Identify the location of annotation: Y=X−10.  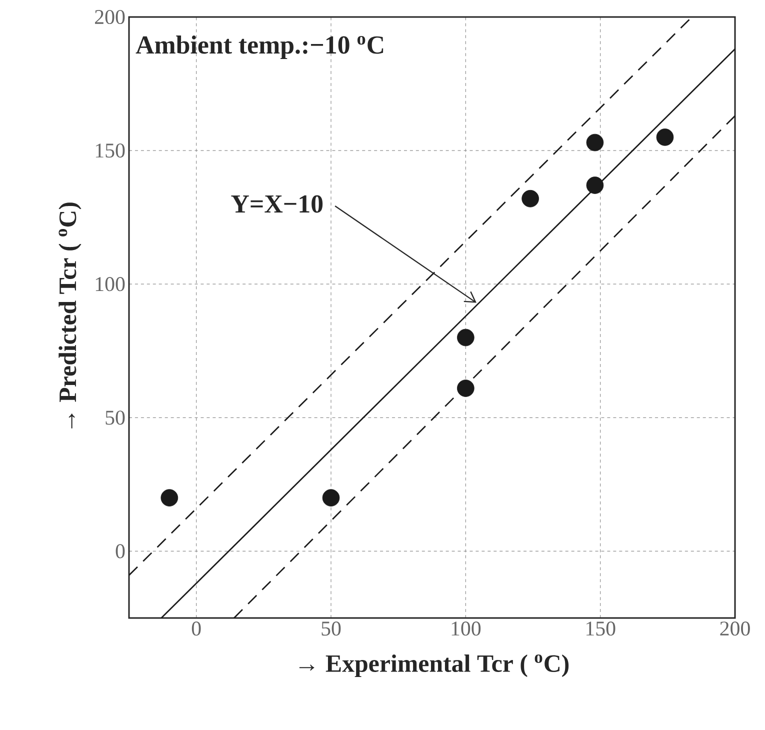
(277, 204).